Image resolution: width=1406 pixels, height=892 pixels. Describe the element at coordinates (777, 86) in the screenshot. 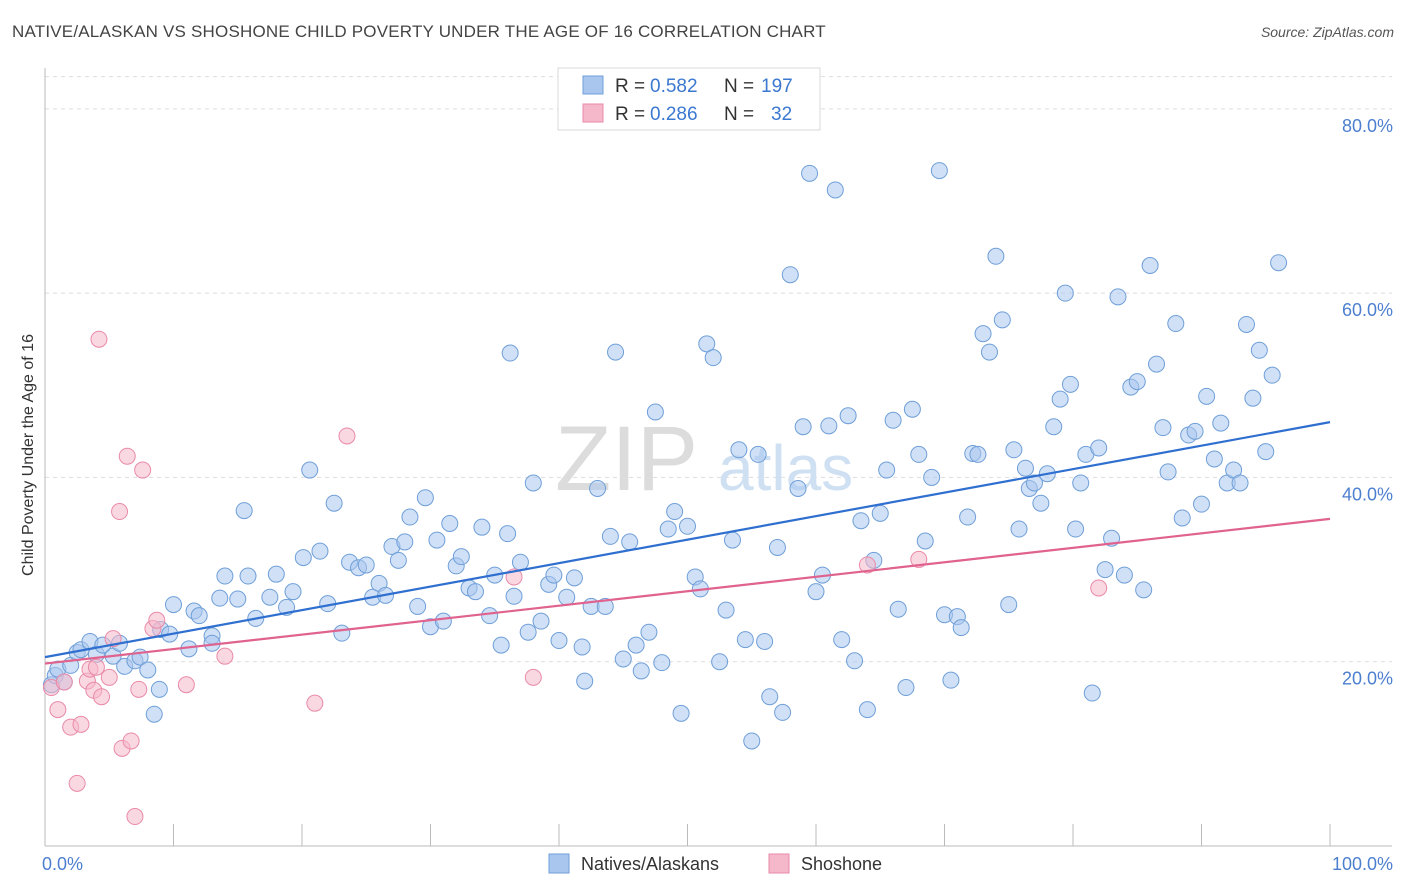

I see `stats-n-value-natives: 197` at that location.